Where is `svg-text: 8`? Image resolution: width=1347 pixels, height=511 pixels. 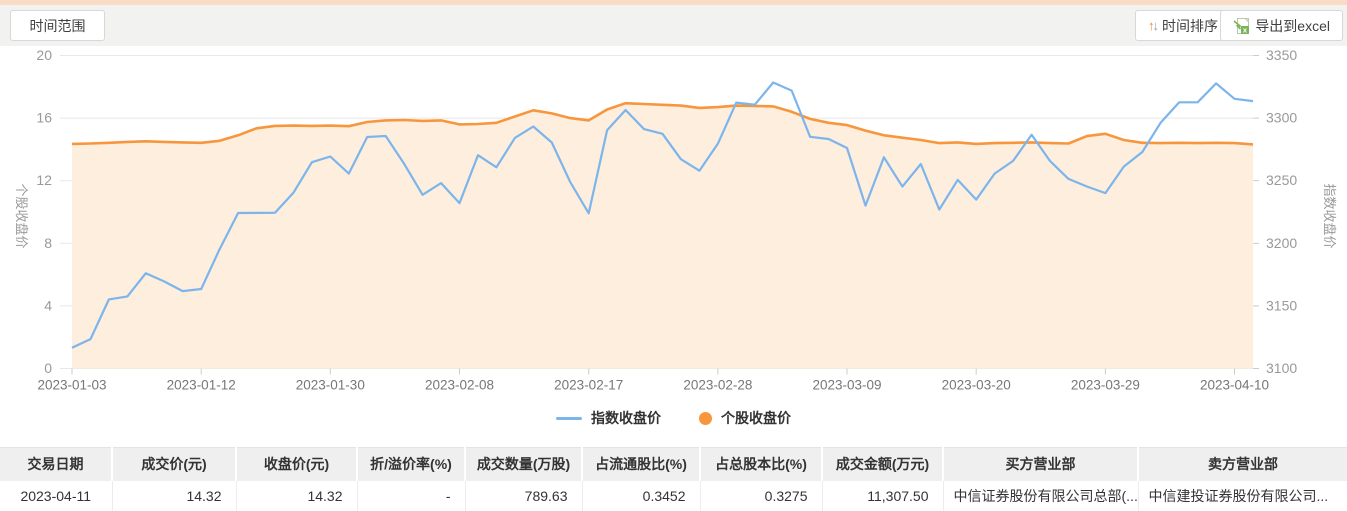 svg-text: 8 is located at coordinates (48, 243).